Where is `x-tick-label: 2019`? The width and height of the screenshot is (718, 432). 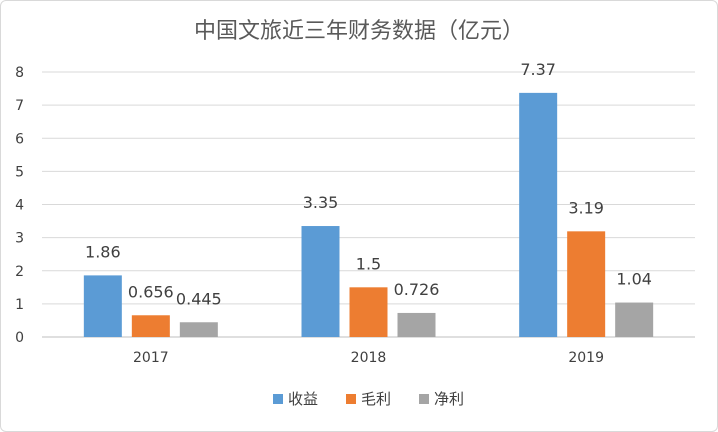 x-tick-label: 2019 is located at coordinates (586, 358).